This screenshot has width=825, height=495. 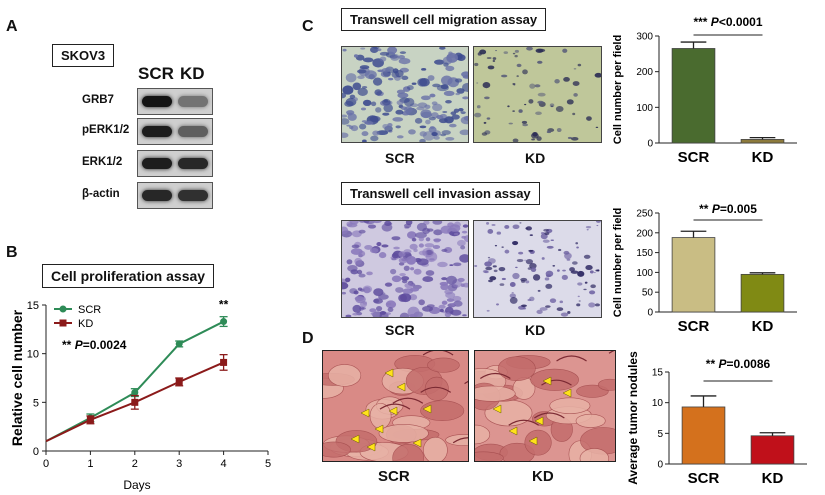 I want to click on category-label: SCR, so click(x=694, y=157).